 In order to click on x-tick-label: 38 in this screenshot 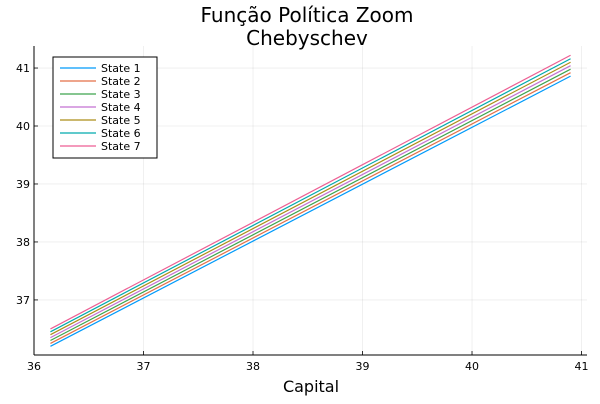, I will do `click(253, 366)`.